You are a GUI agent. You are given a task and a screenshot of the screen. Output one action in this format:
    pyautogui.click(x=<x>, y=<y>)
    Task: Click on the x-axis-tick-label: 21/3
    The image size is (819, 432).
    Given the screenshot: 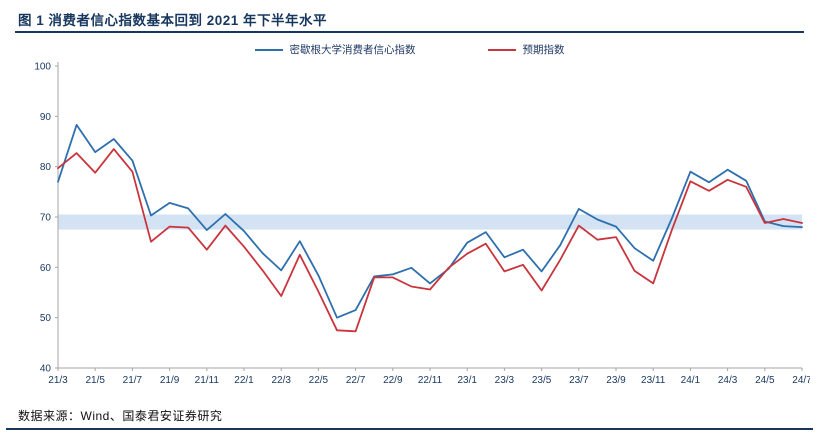 What is the action you would take?
    pyautogui.click(x=58, y=380)
    